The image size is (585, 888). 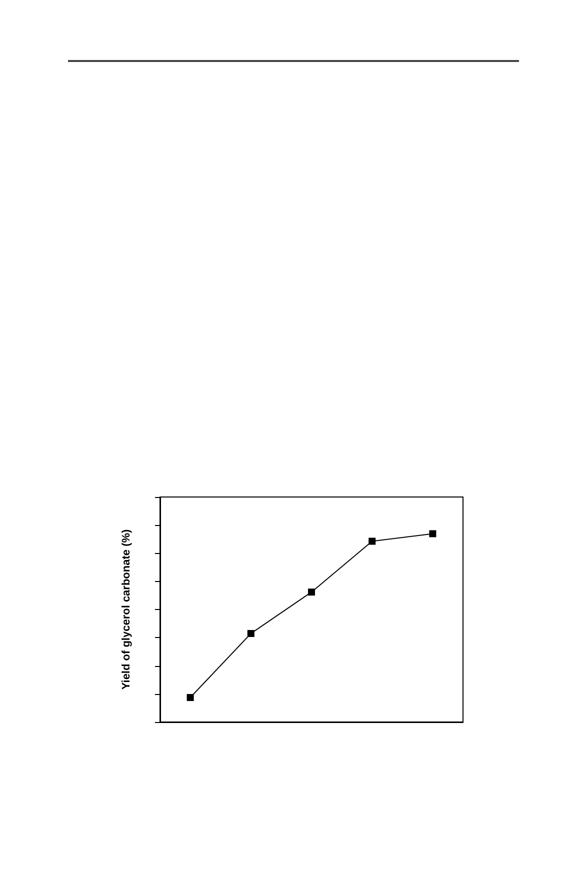 I want to click on y-axis-title: Yield of glycerol carbonate (%), so click(x=126, y=609).